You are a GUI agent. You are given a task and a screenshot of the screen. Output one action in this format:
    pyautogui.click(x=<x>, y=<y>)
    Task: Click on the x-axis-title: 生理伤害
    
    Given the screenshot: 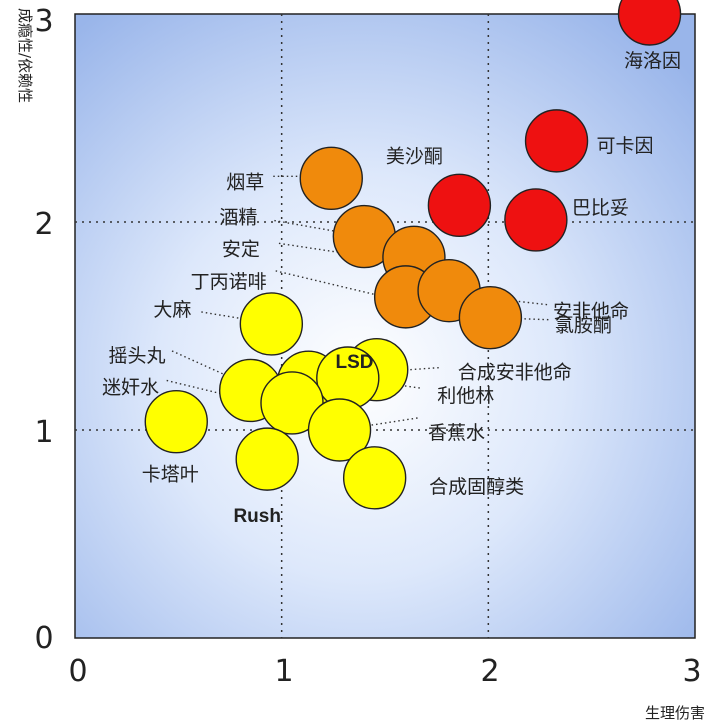 What is the action you would take?
    pyautogui.click(x=675, y=713)
    